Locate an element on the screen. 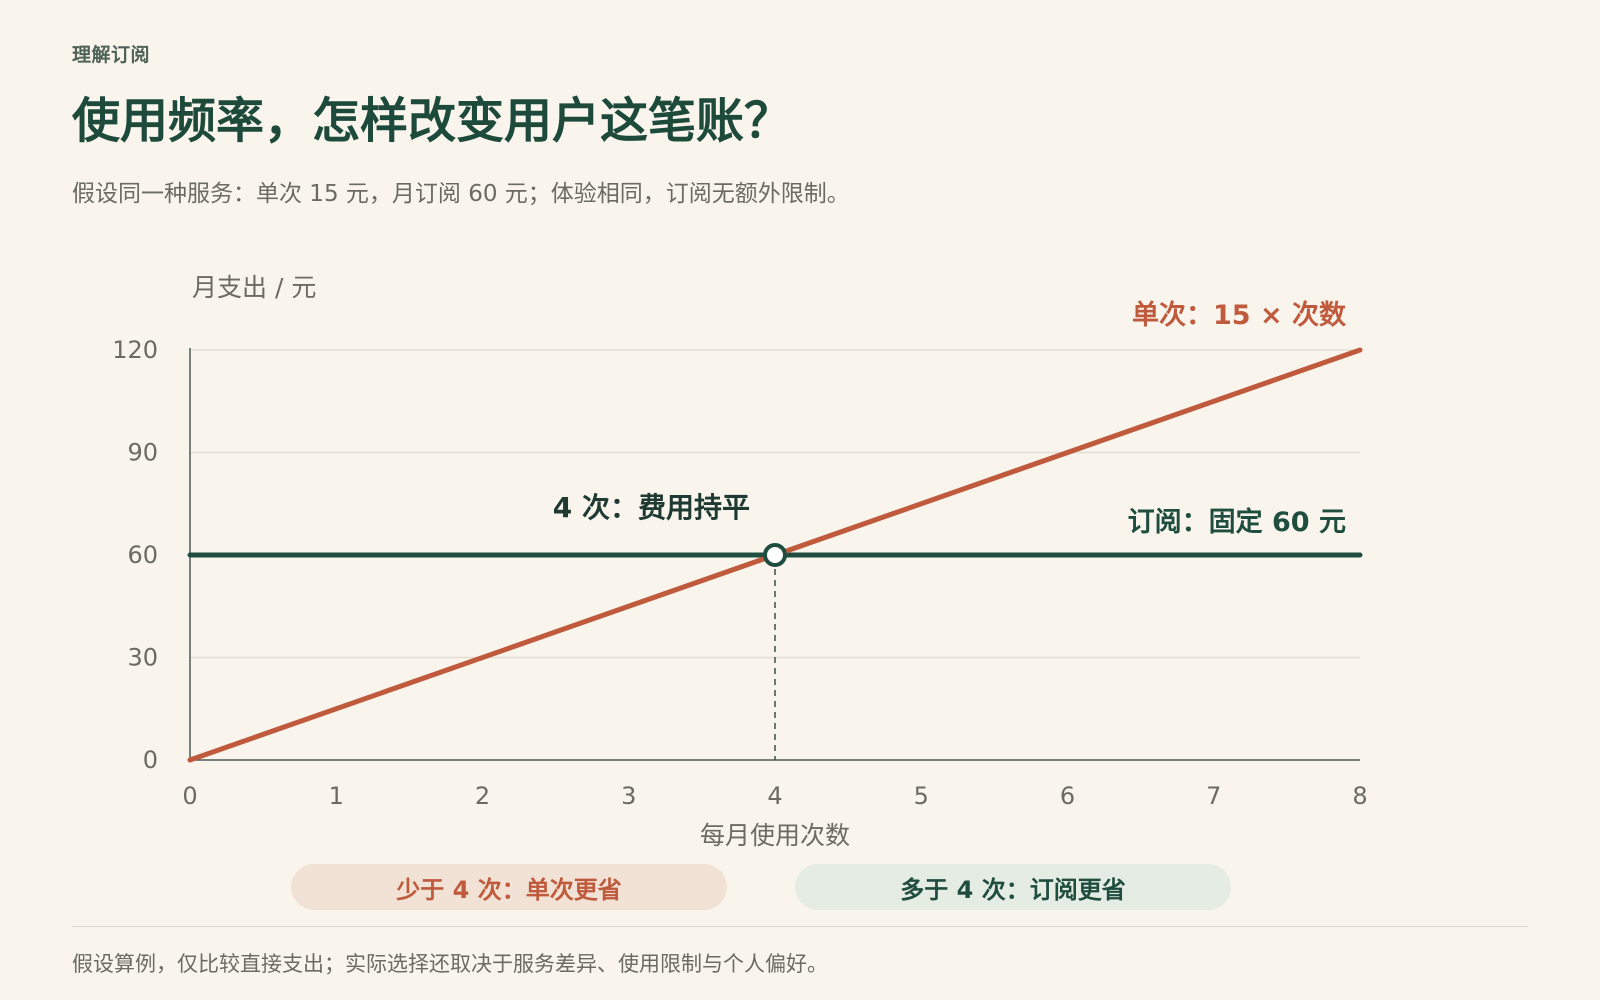  break-even-point is located at coordinates (775, 555).